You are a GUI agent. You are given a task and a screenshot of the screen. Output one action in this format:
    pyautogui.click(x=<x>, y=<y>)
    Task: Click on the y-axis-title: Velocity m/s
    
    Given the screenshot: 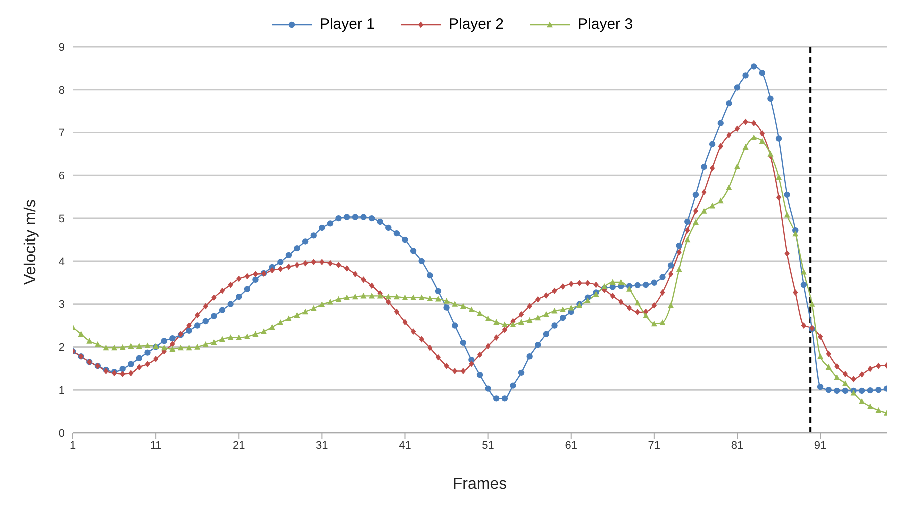 What is the action you would take?
    pyautogui.click(x=31, y=242)
    